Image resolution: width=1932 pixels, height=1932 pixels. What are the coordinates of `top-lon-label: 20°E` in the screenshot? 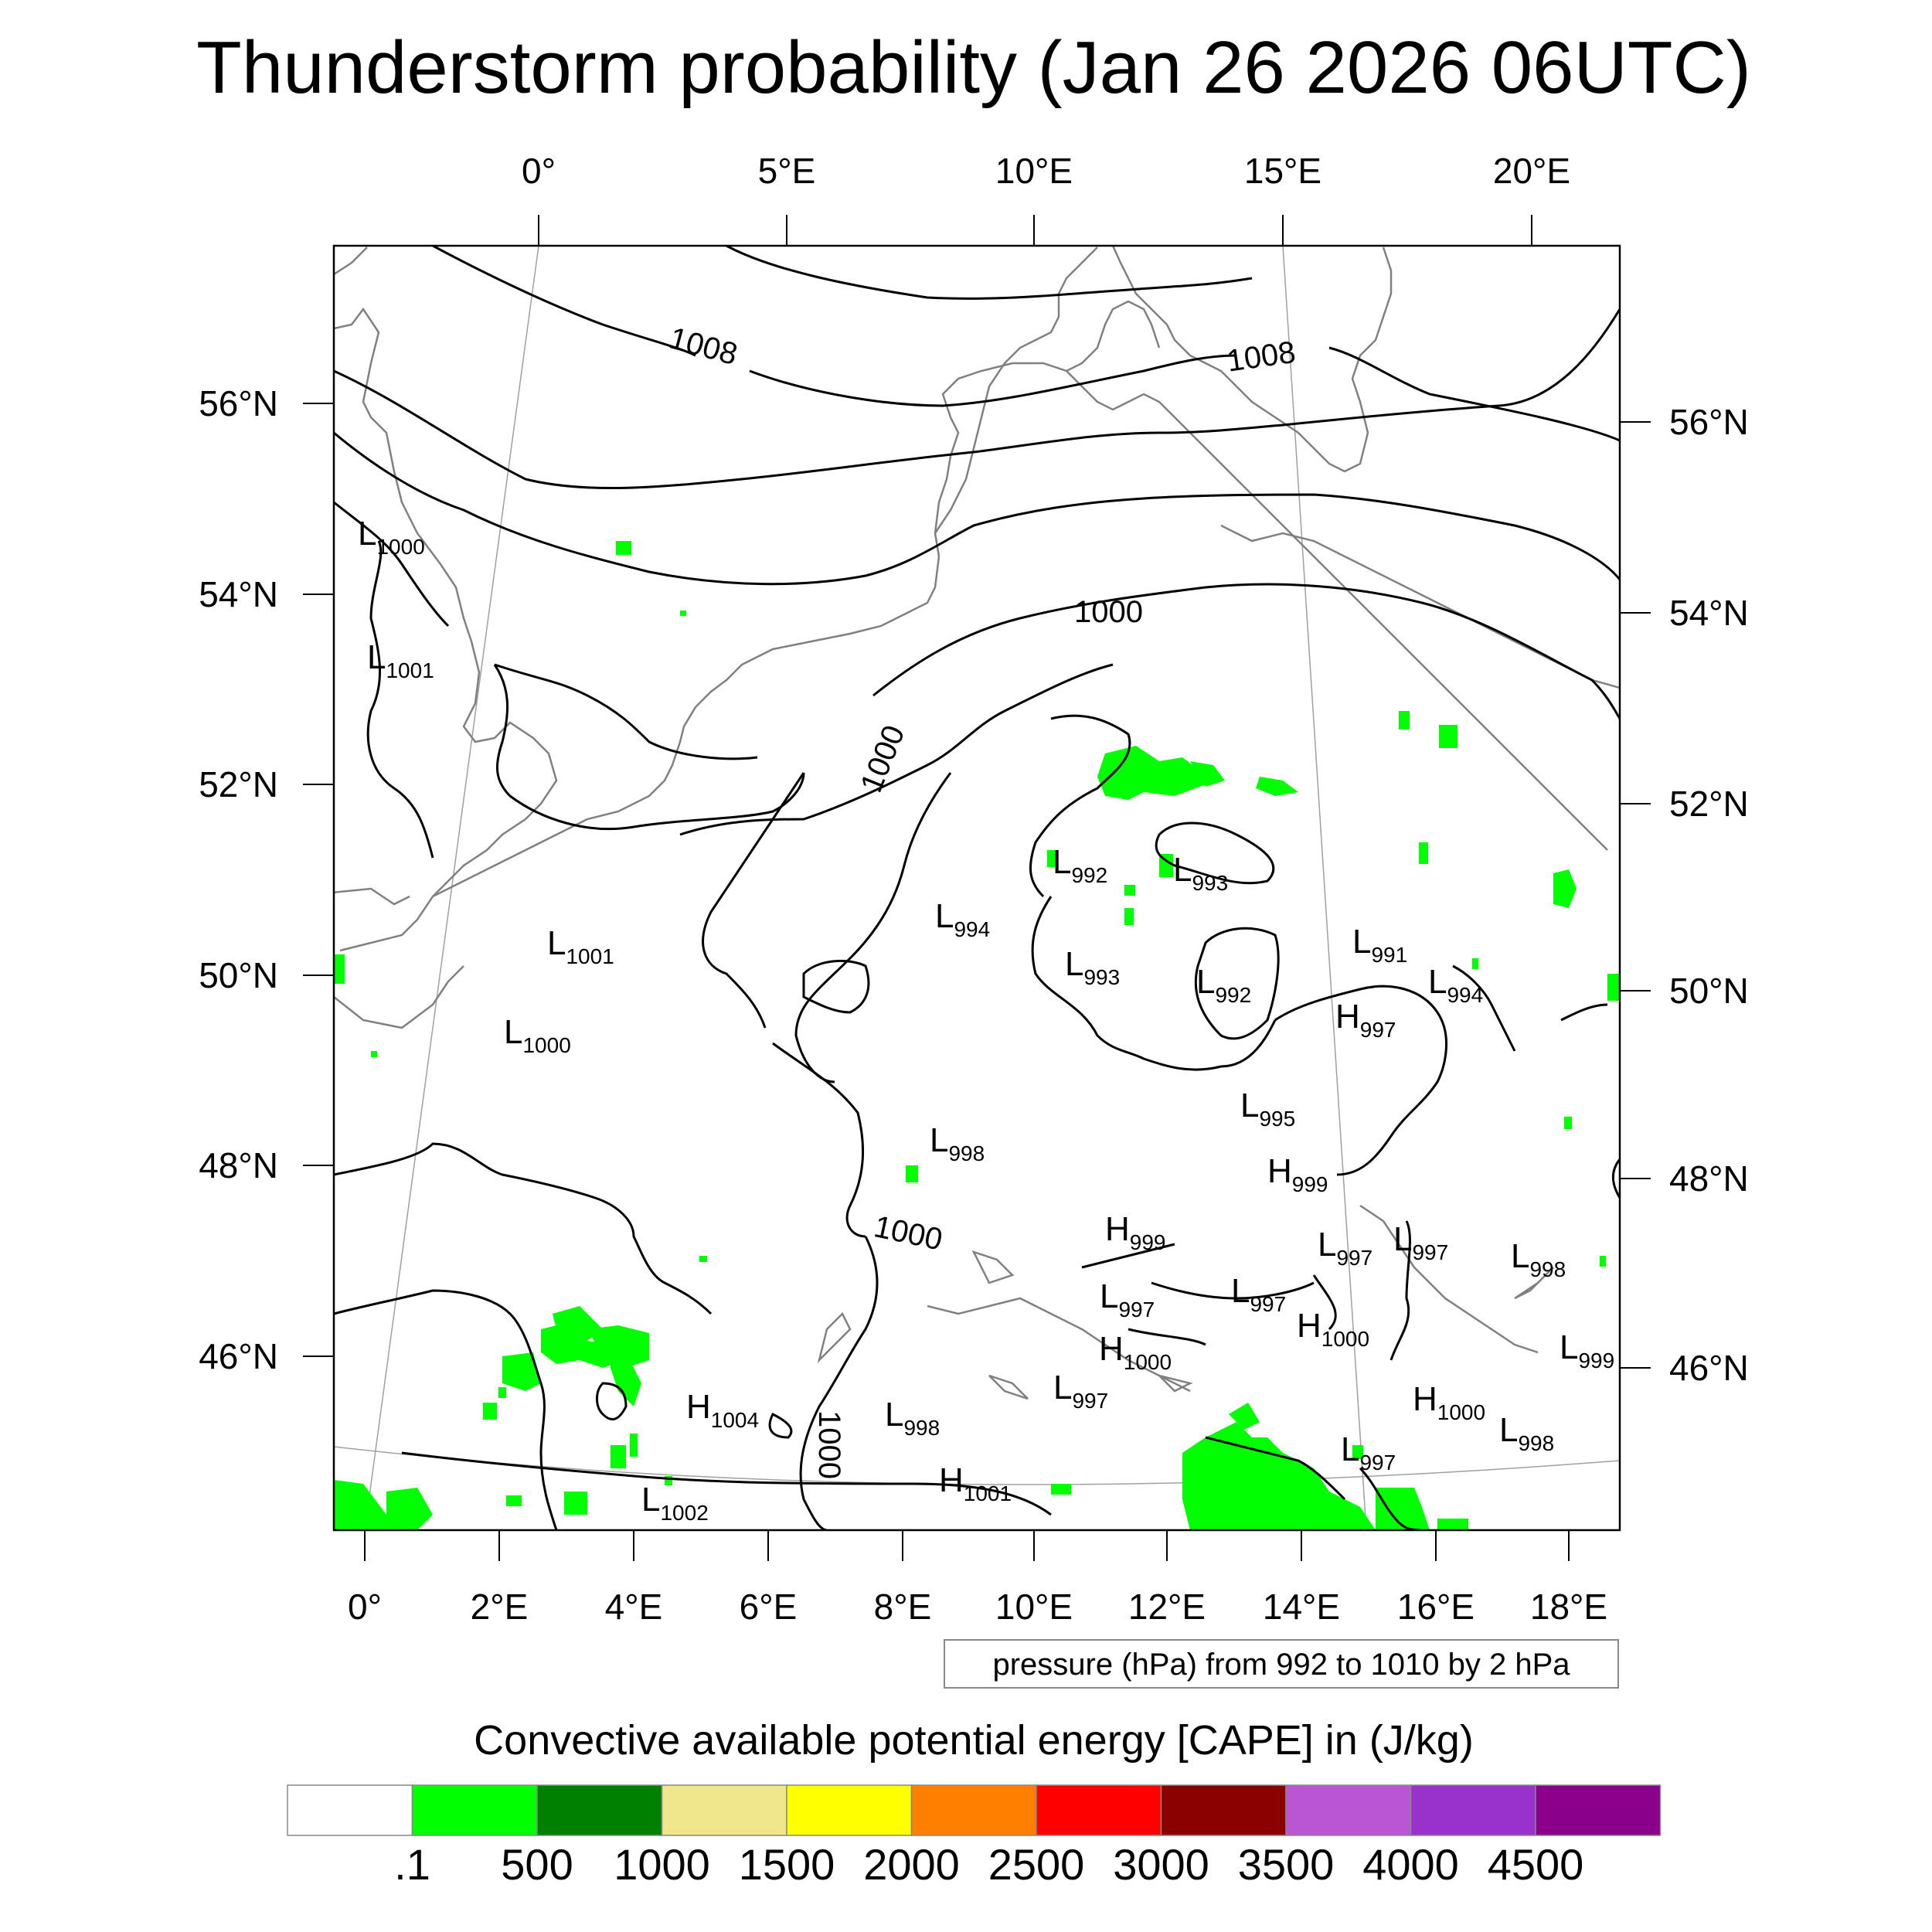 It's located at (1532, 171).